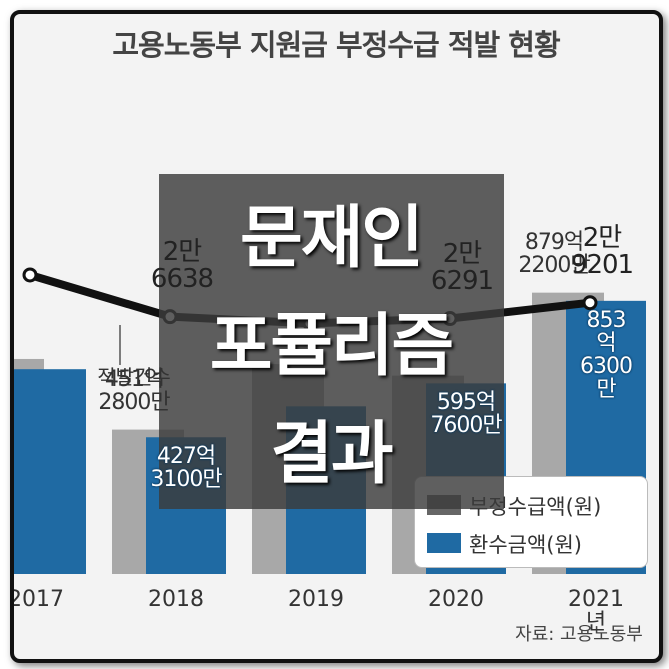  I want to click on overlay-text: 결과, so click(331, 454).